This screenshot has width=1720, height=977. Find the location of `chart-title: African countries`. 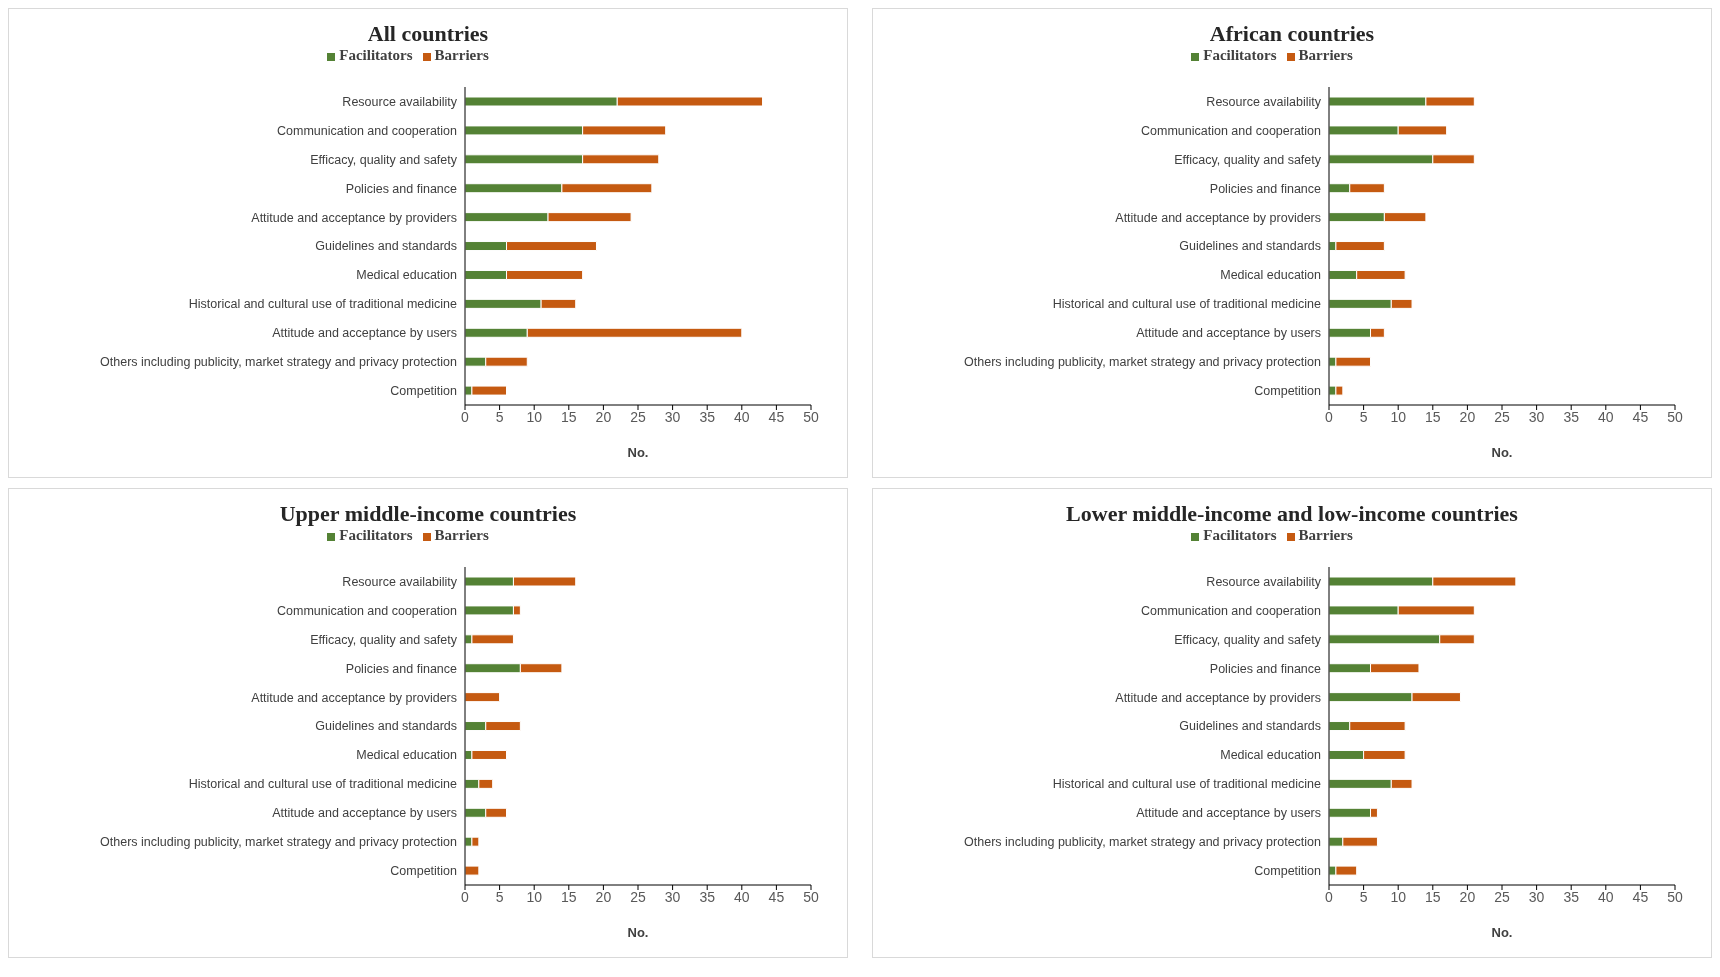

chart-title: African countries is located at coordinates (1292, 33).